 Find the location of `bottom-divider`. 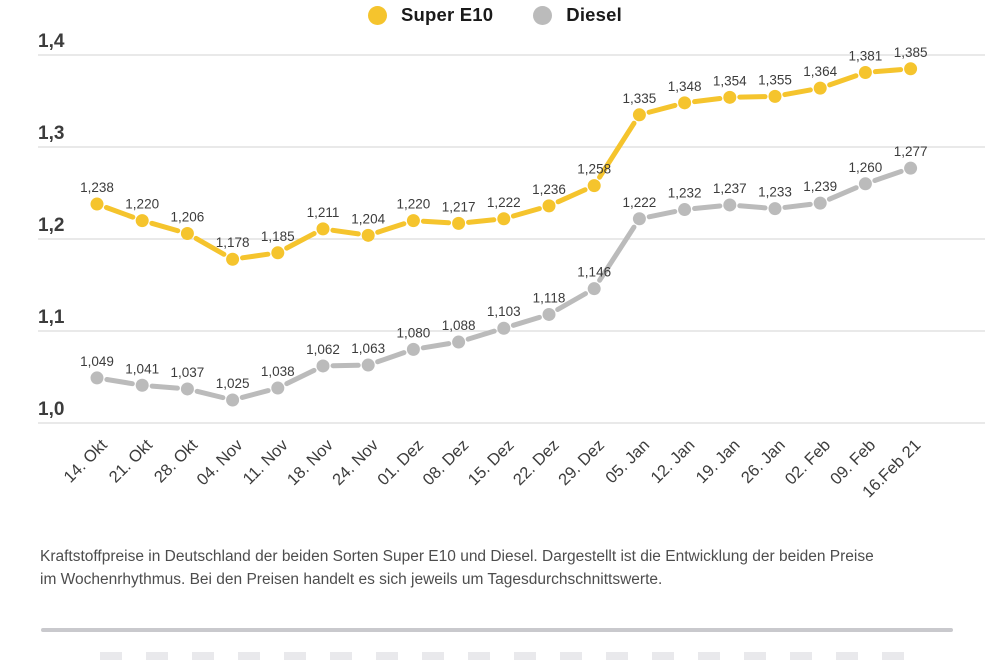

bottom-divider is located at coordinates (497, 630).